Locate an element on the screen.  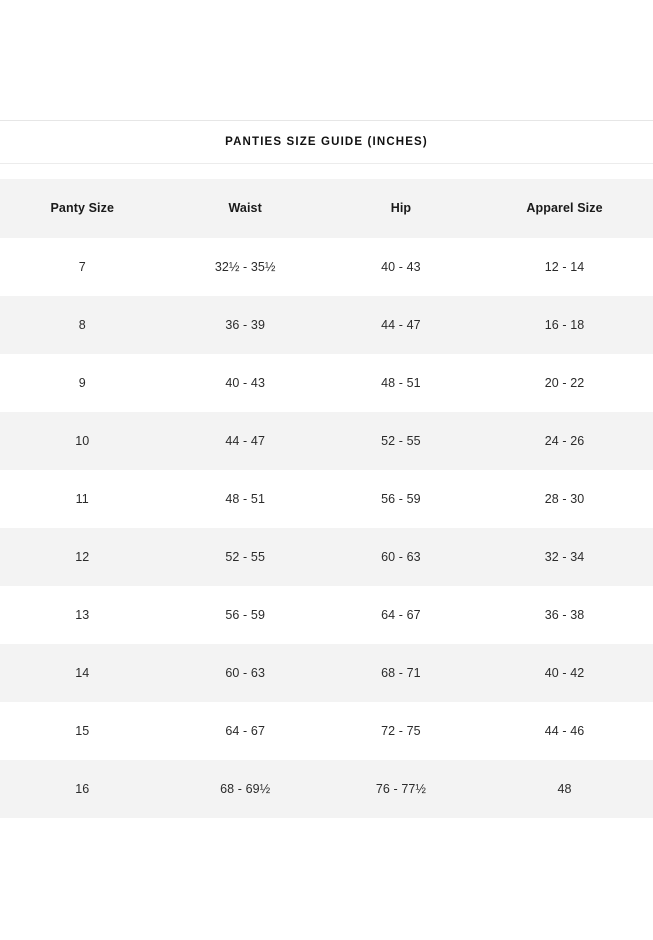
column-header-apparel-size: Apparel Size is located at coordinates (564, 208).